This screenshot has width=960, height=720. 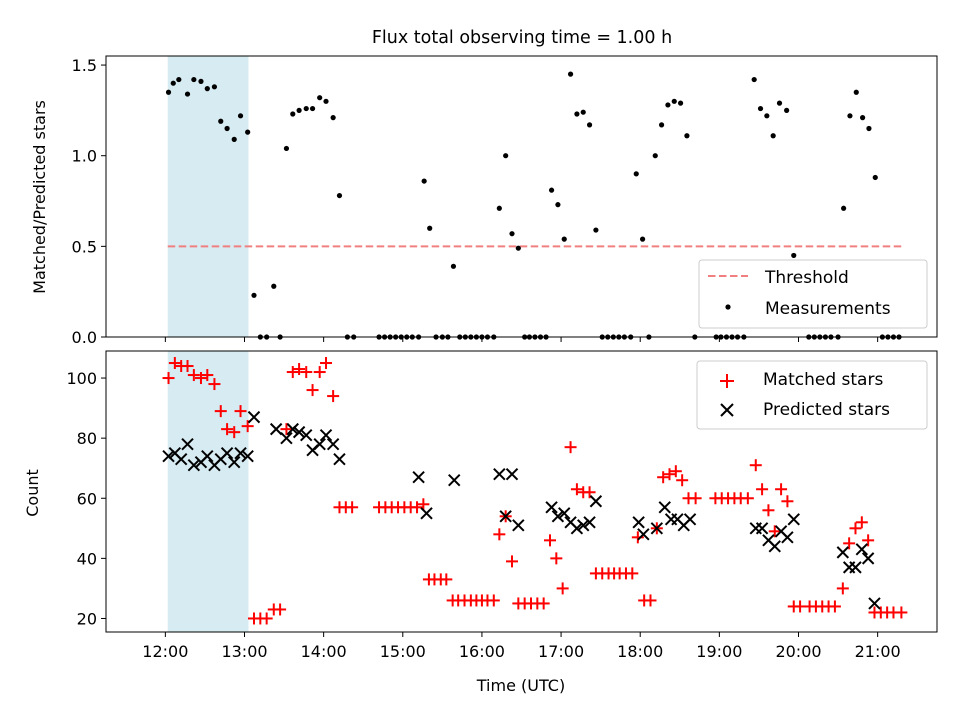 I want to click on count-legend: Matched stars Predicted stars, so click(x=812, y=395).